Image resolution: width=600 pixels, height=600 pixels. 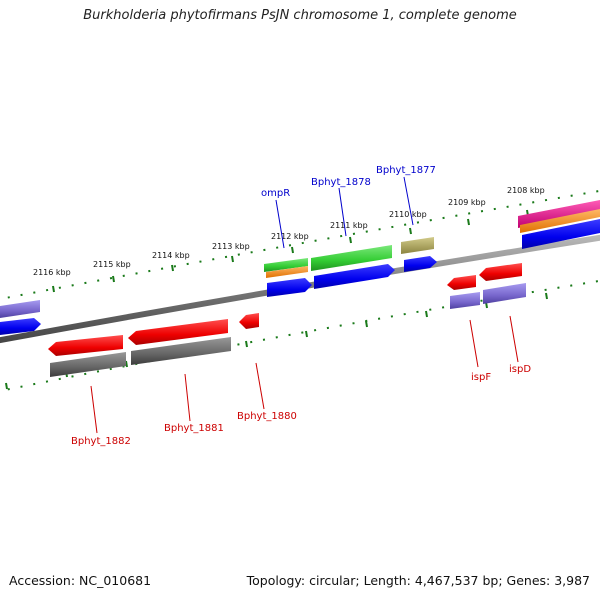 What do you see at coordinates (20, 309) in the screenshot?
I see `feature-purple-left` at bounding box center [20, 309].